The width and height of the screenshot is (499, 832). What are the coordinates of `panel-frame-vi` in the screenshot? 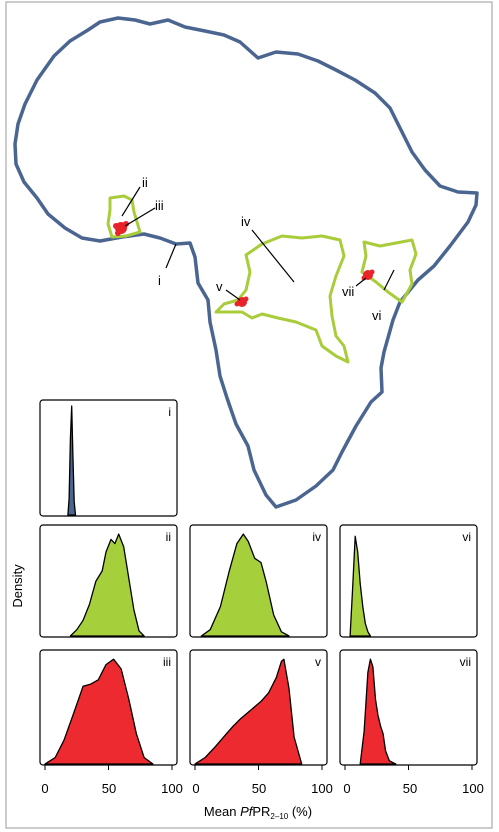 It's located at (408, 581).